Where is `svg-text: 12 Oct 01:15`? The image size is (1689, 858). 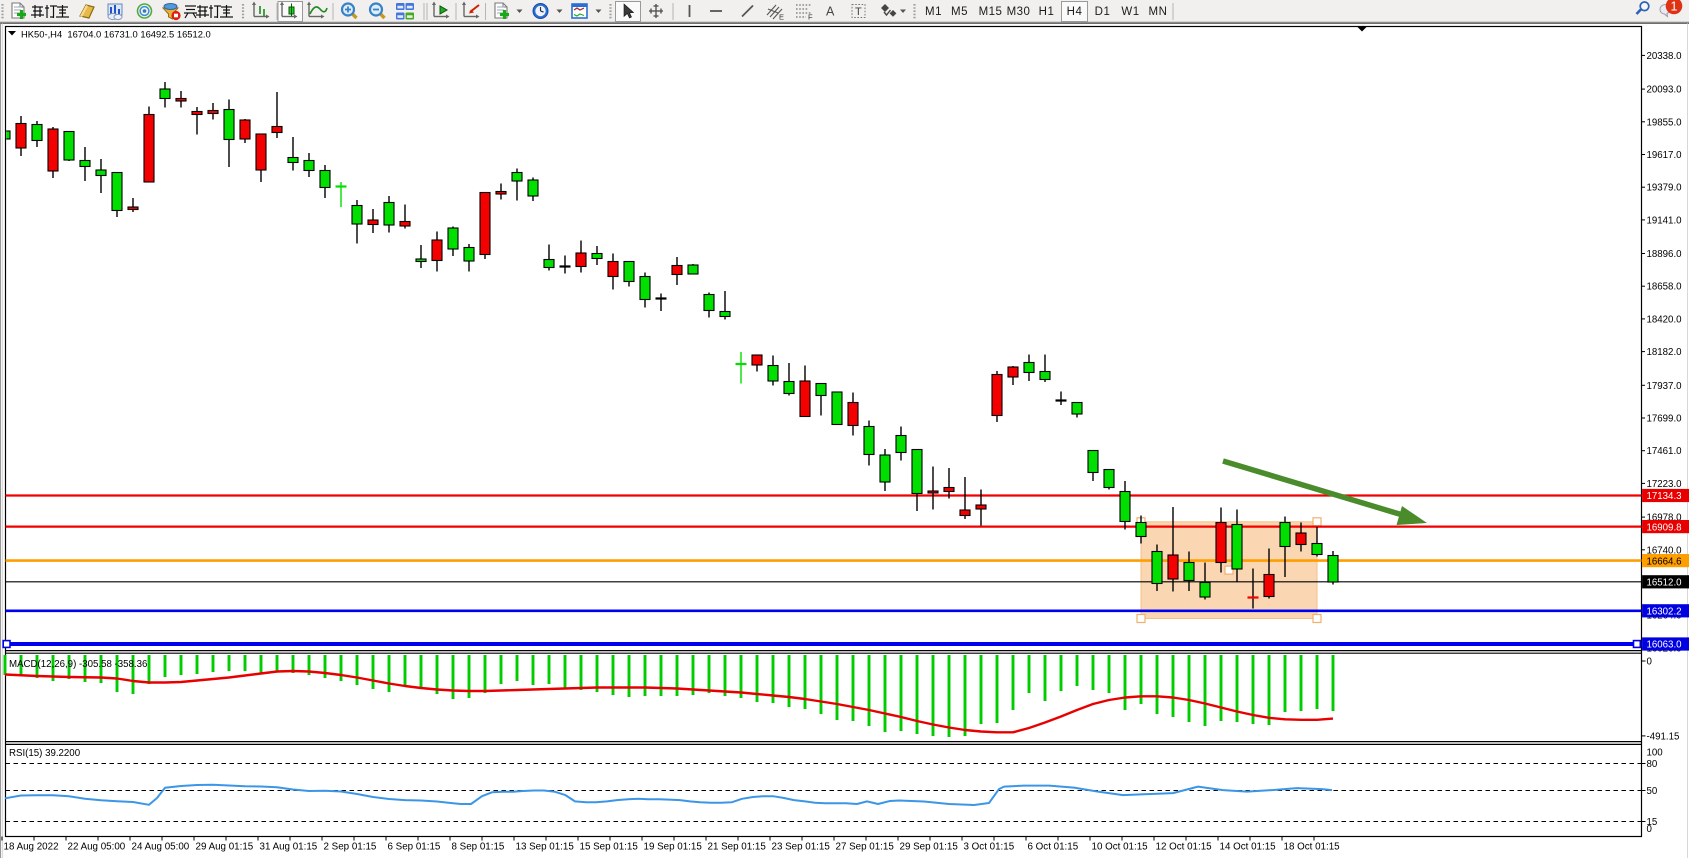 svg-text: 12 Oct 01:15 is located at coordinates (1184, 847).